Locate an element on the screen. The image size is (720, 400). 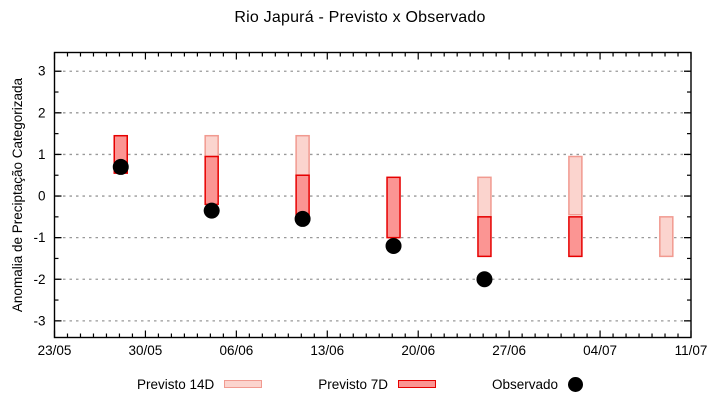
legend: Previsto 14D Previsto 7D Observado is located at coordinates (360, 384).